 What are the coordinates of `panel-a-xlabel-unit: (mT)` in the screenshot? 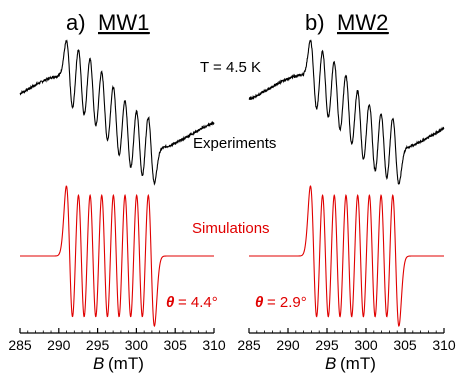 It's located at (126, 363).